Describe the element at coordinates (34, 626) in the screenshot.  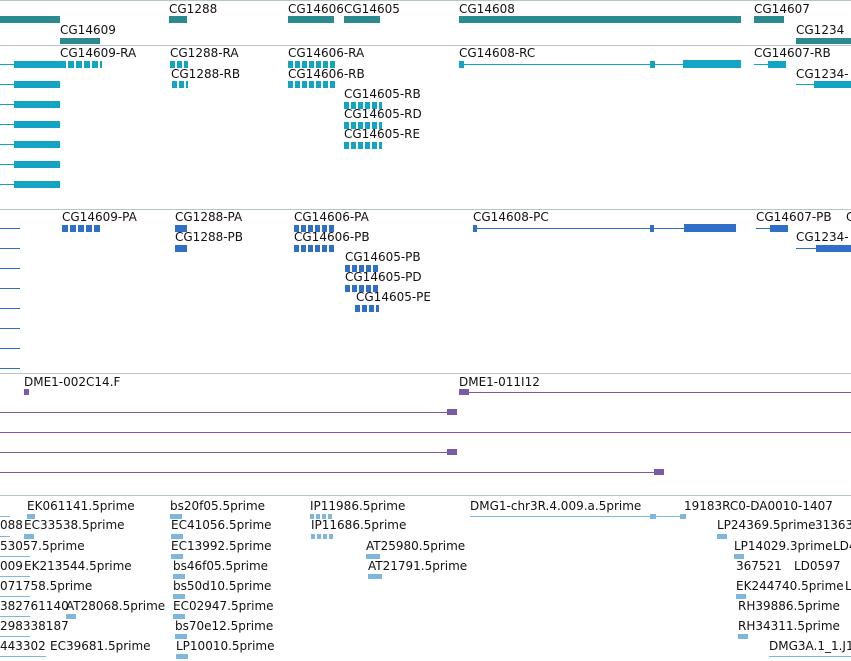
I see `est-label: 298338187` at that location.